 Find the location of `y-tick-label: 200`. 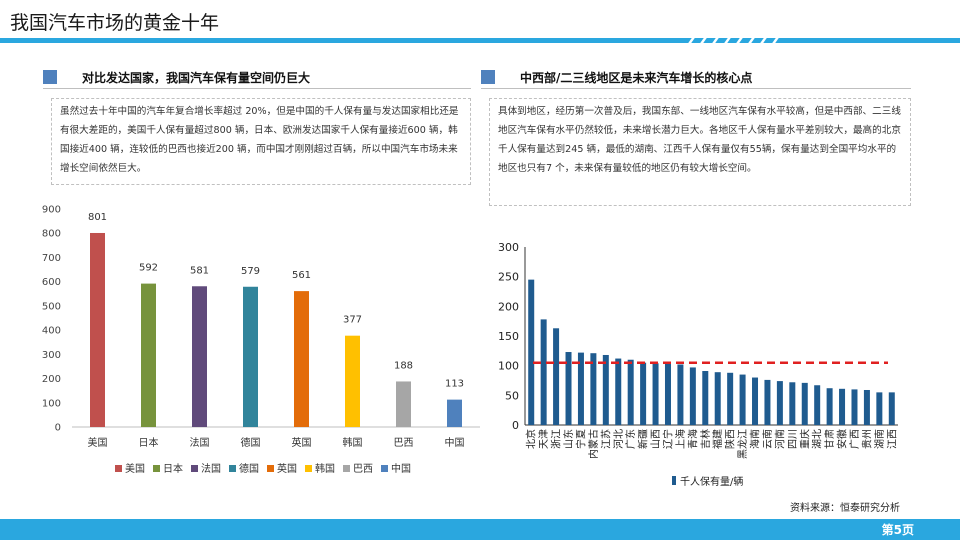

y-tick-label: 200 is located at coordinates (51, 379).